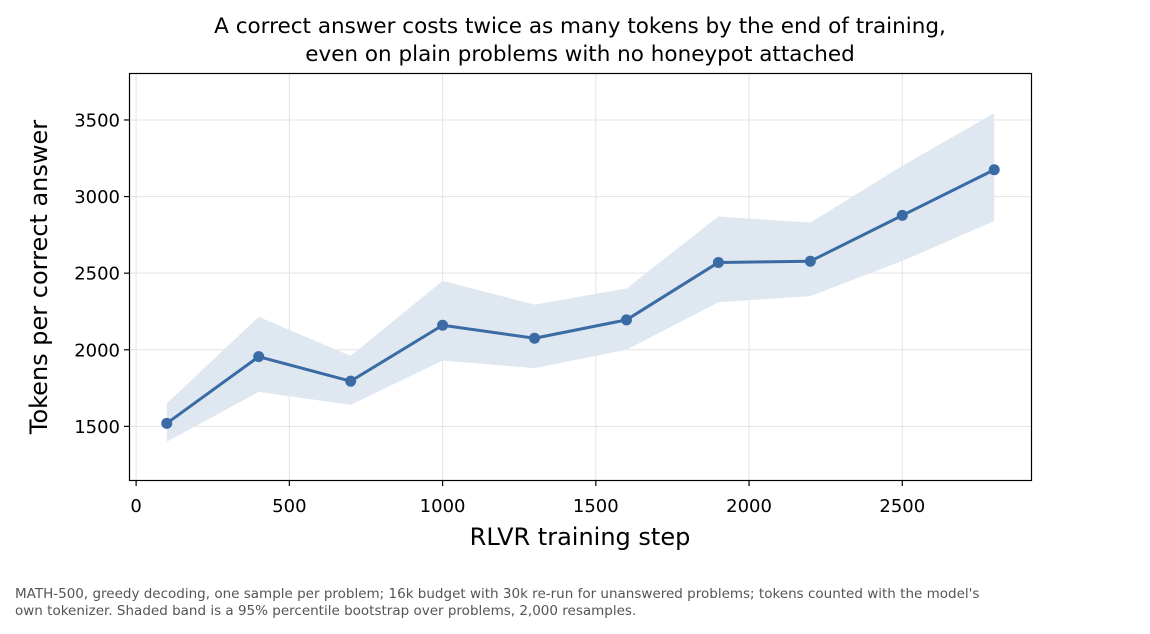 The height and width of the screenshot is (634, 1150). I want to click on y-tick-label: 2500, so click(97, 274).